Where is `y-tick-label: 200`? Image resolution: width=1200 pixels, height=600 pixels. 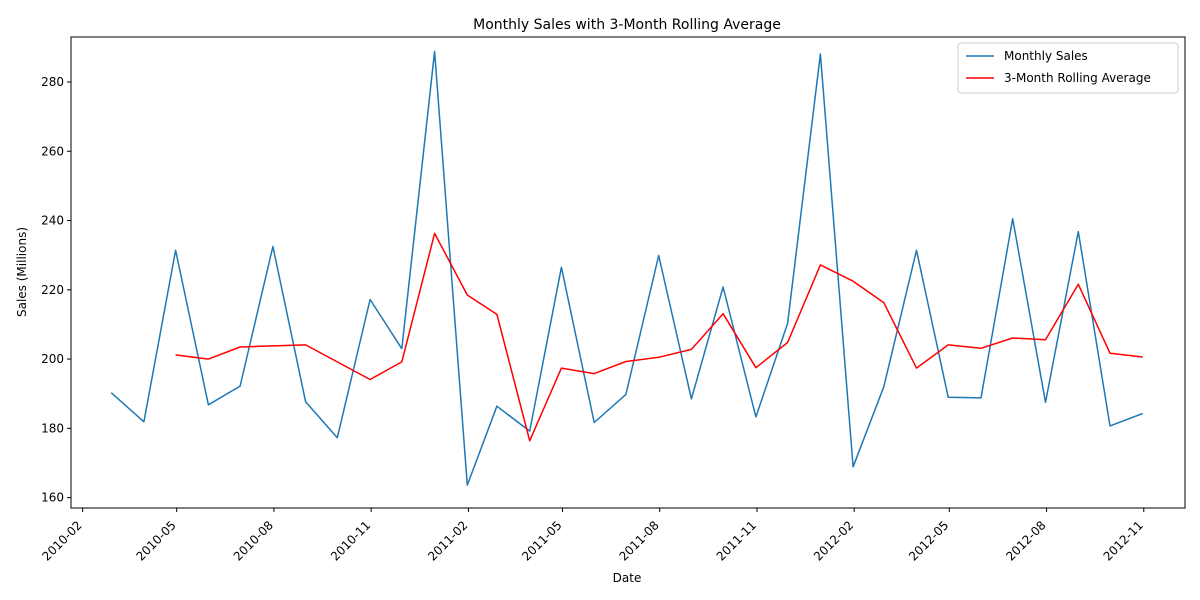
y-tick-label: 200 is located at coordinates (52, 359).